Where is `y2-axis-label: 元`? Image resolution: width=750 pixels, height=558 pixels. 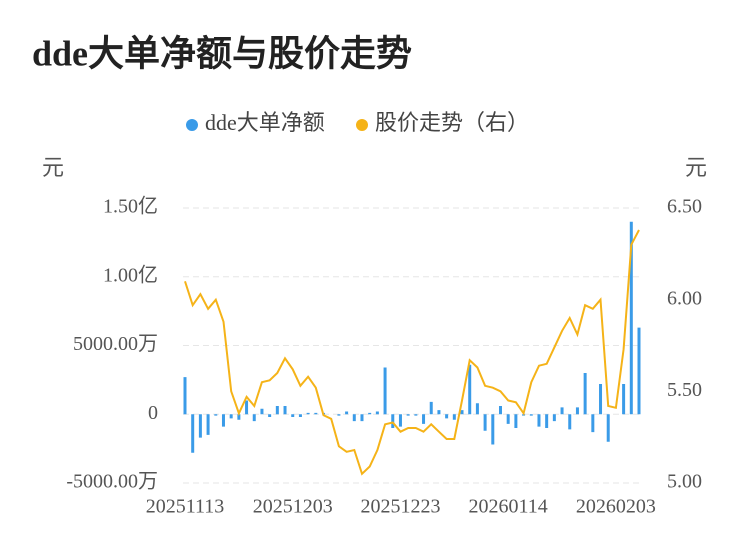 y2-axis-label: 元 is located at coordinates (696, 167).